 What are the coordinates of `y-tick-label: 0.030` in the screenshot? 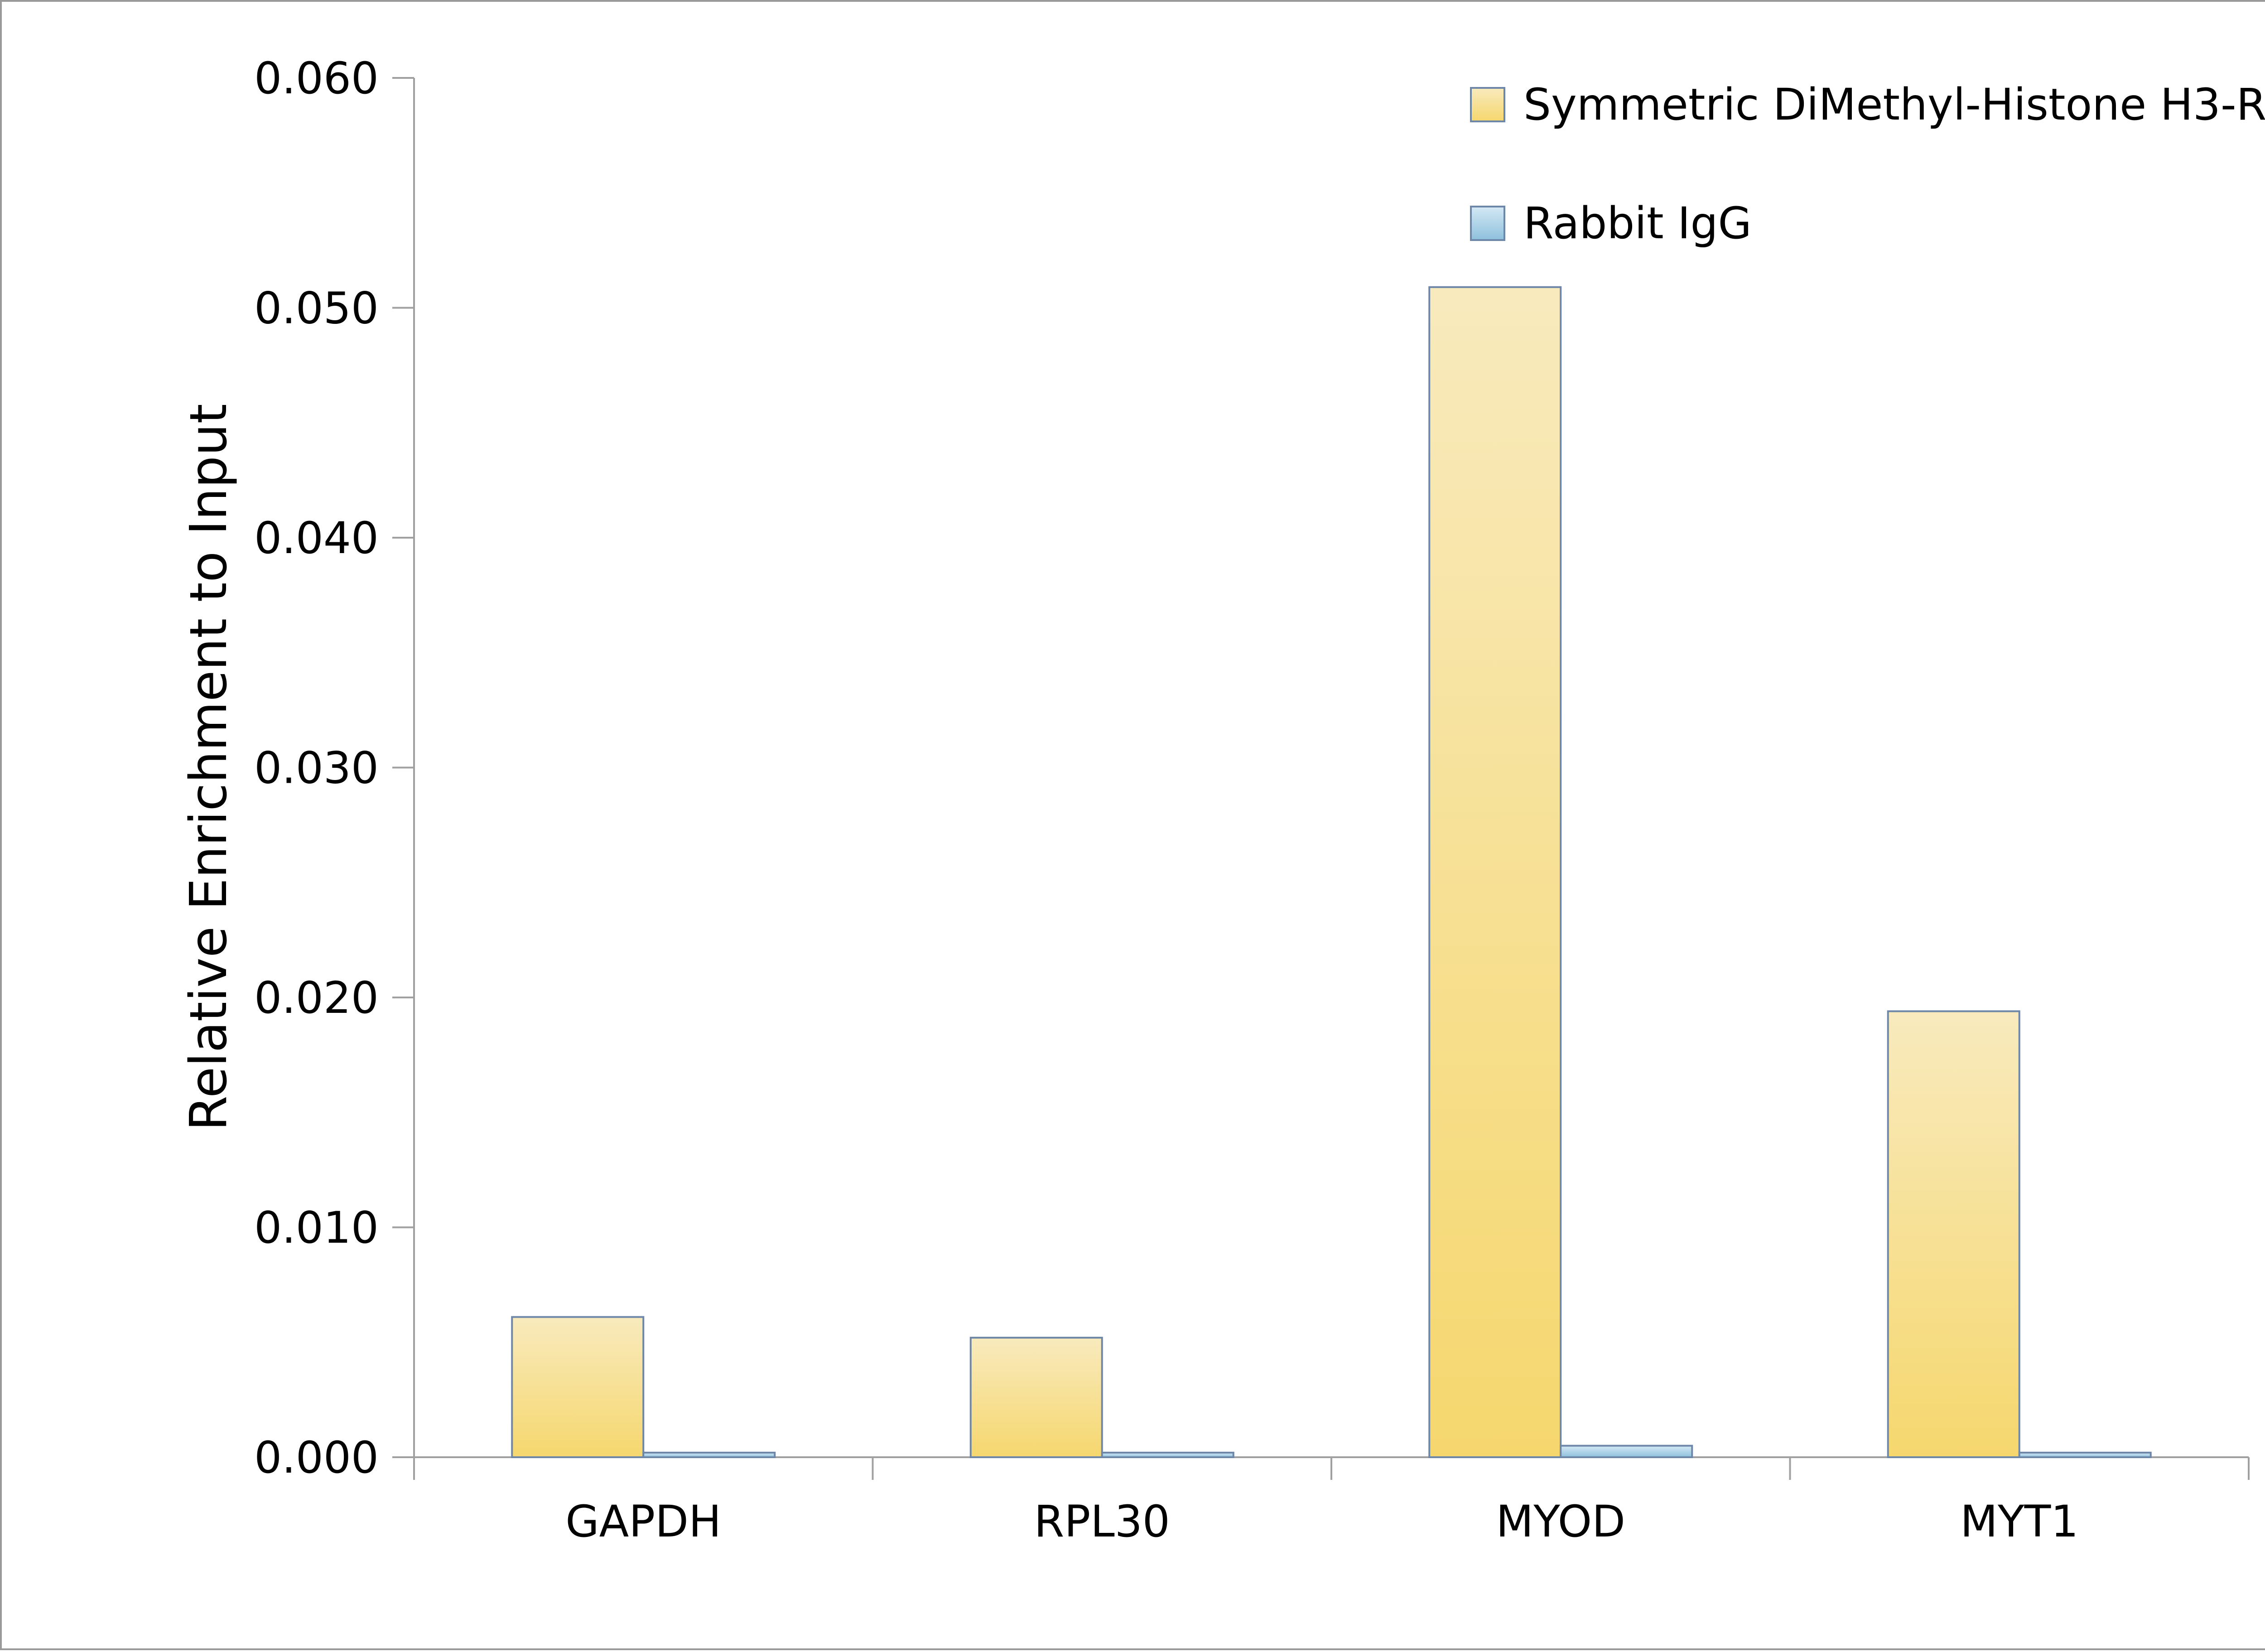 It's located at (316, 769).